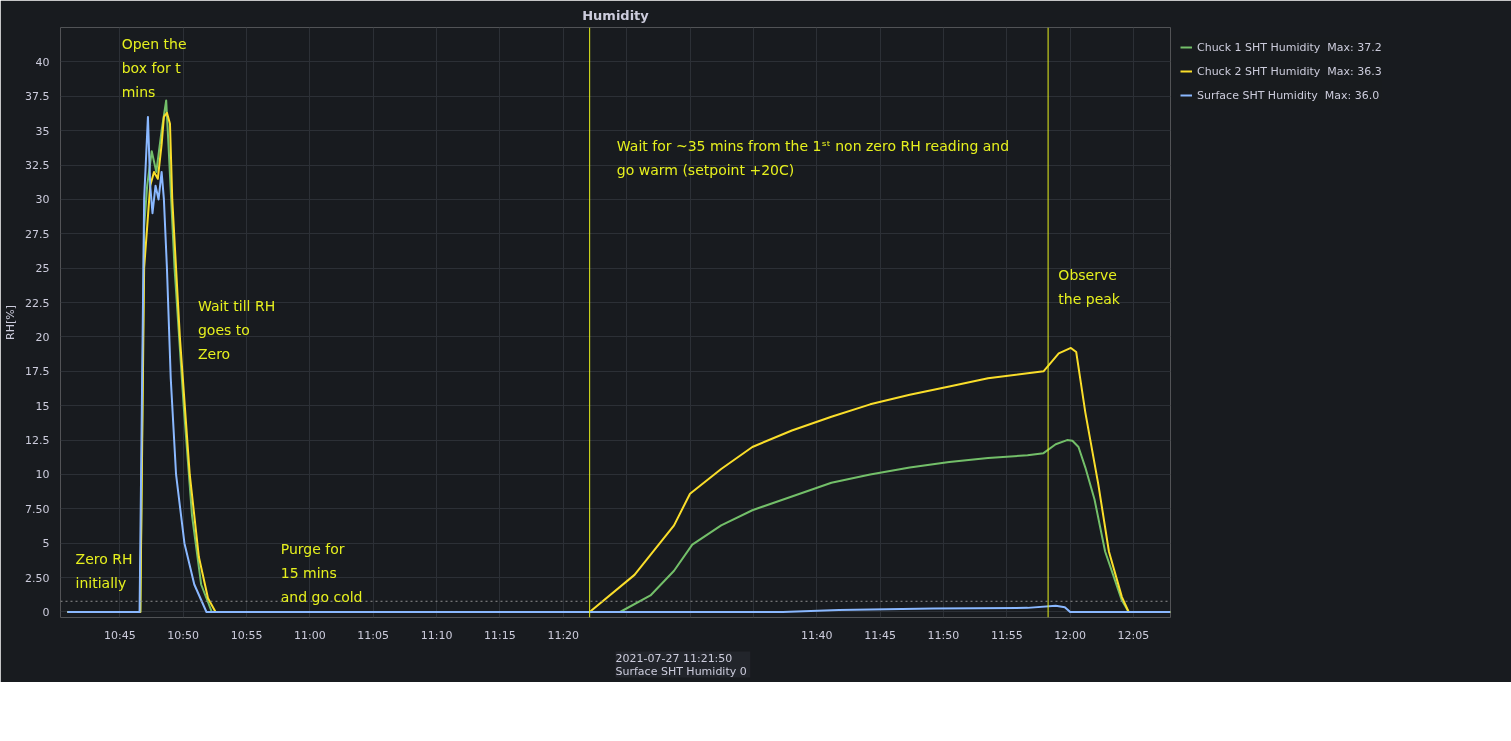  Describe the element at coordinates (813, 157) in the screenshot. I see `annotation: Wait for ~35 mins from the 1ˢᵗ non zero RH reading and go warm (setpoint +20C)` at that location.